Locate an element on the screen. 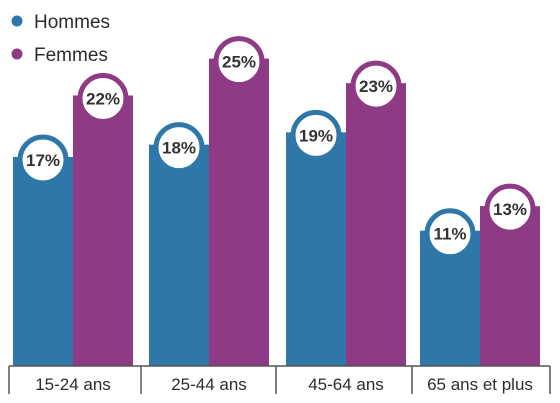 Image resolution: width=560 pixels, height=403 pixels. data-label-hommes-25-44-ans: 18% is located at coordinates (179, 148).